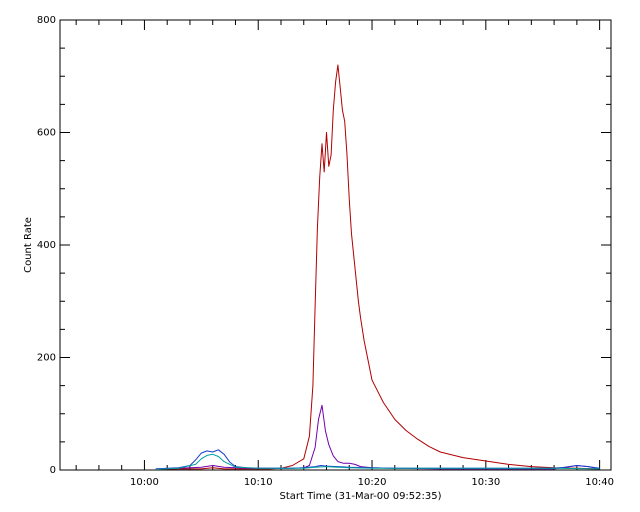 The width and height of the screenshot is (640, 512). Describe the element at coordinates (46, 20) in the screenshot. I see `y-tick-label: 800` at that location.